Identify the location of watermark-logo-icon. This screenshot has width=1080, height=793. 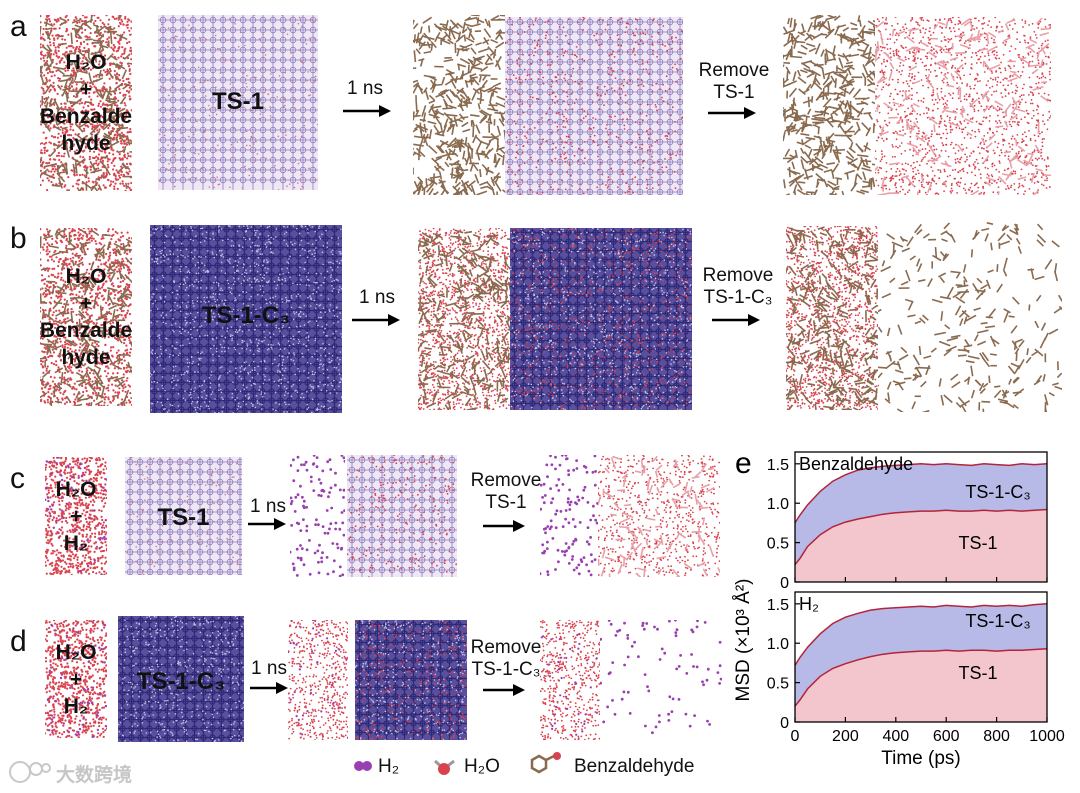
(30, 772).